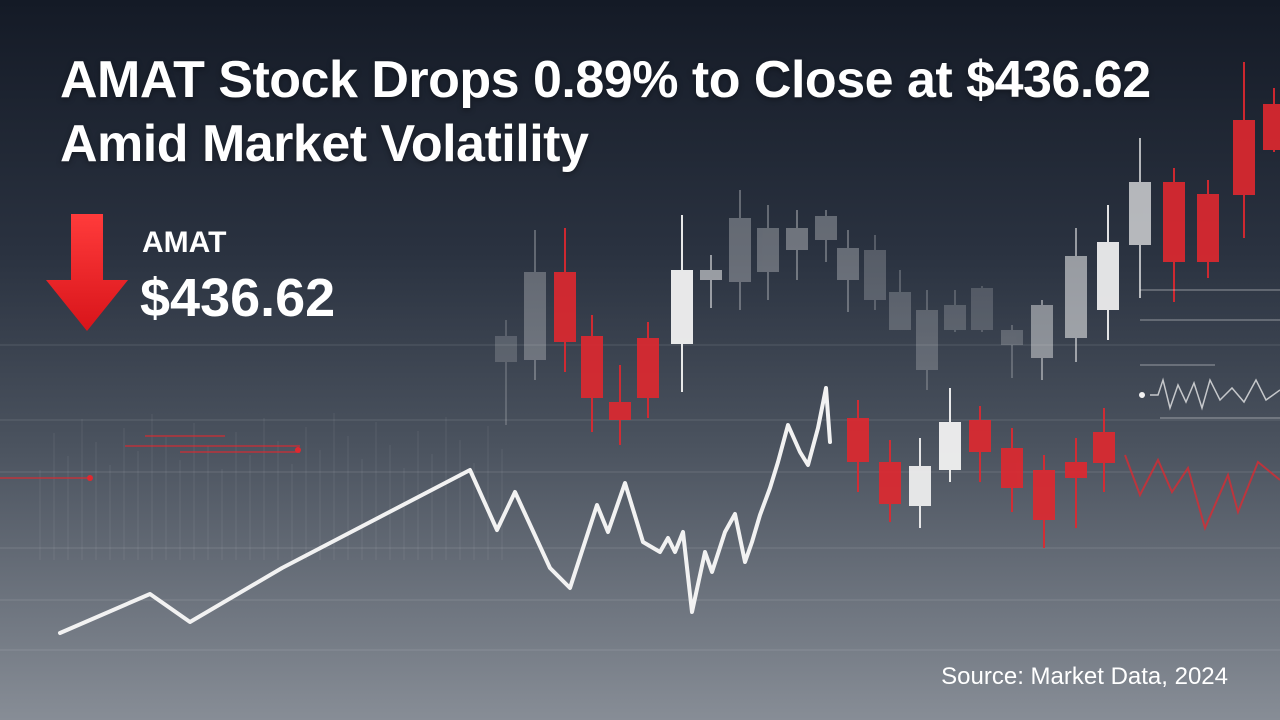  I want to click on stock-price: $436.62, so click(238, 298).